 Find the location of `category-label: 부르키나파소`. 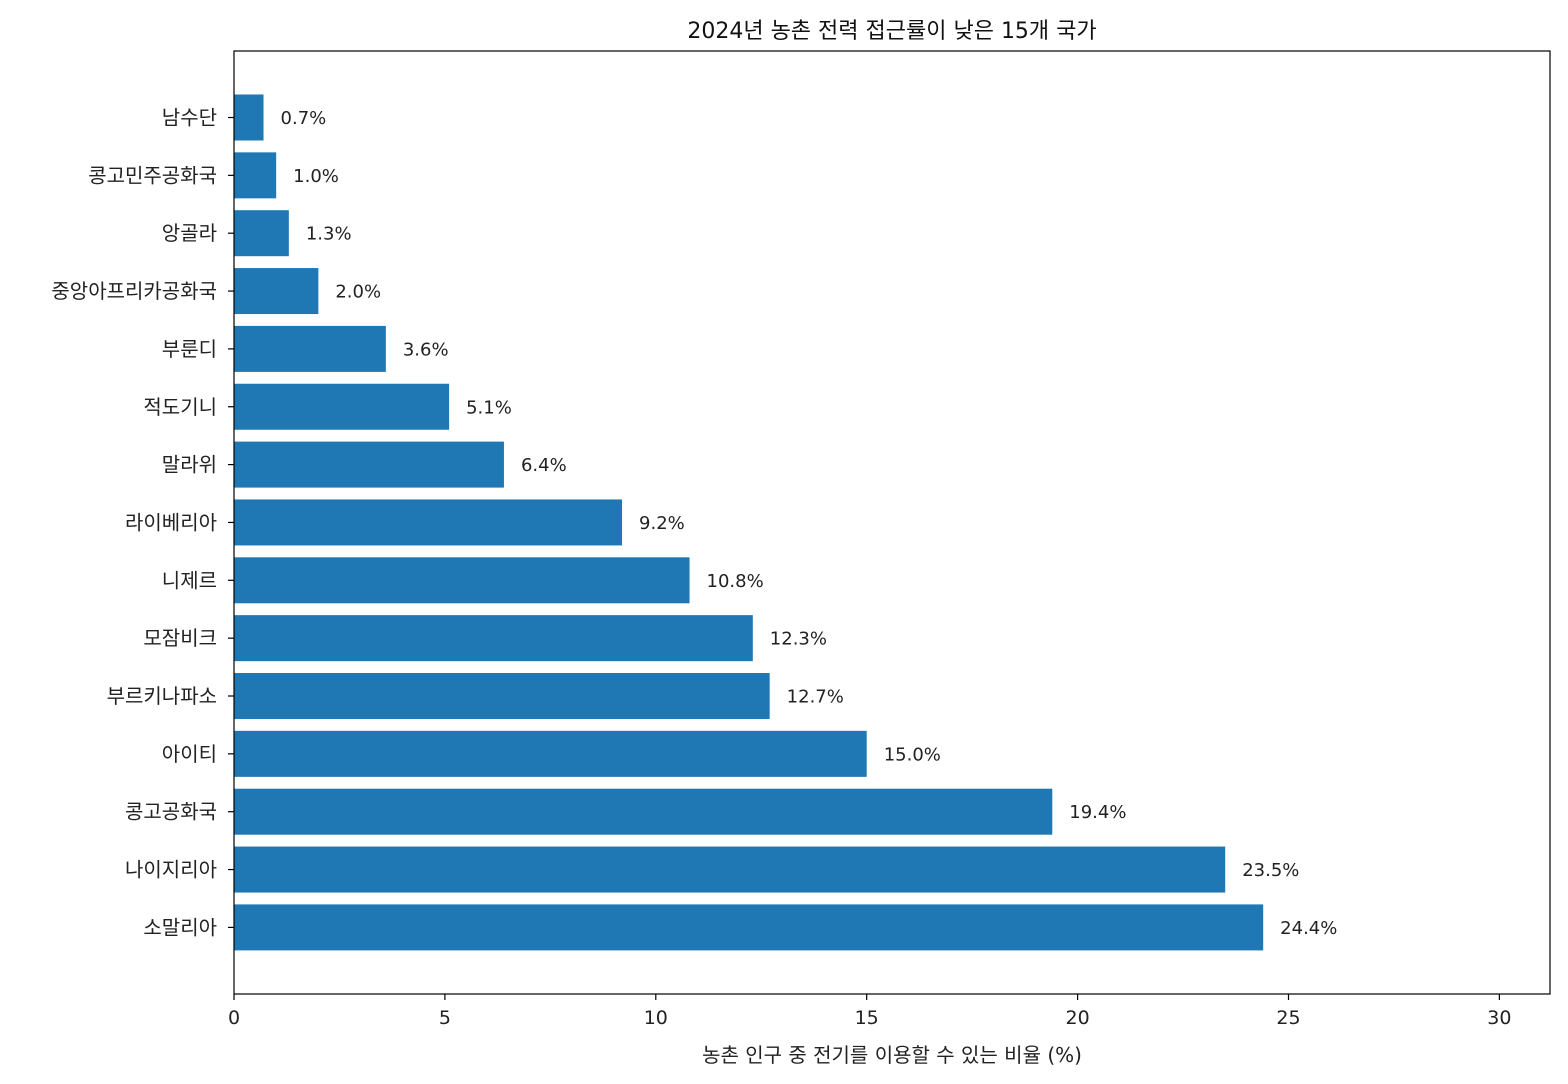

category-label: 부르키나파소 is located at coordinates (162, 696).